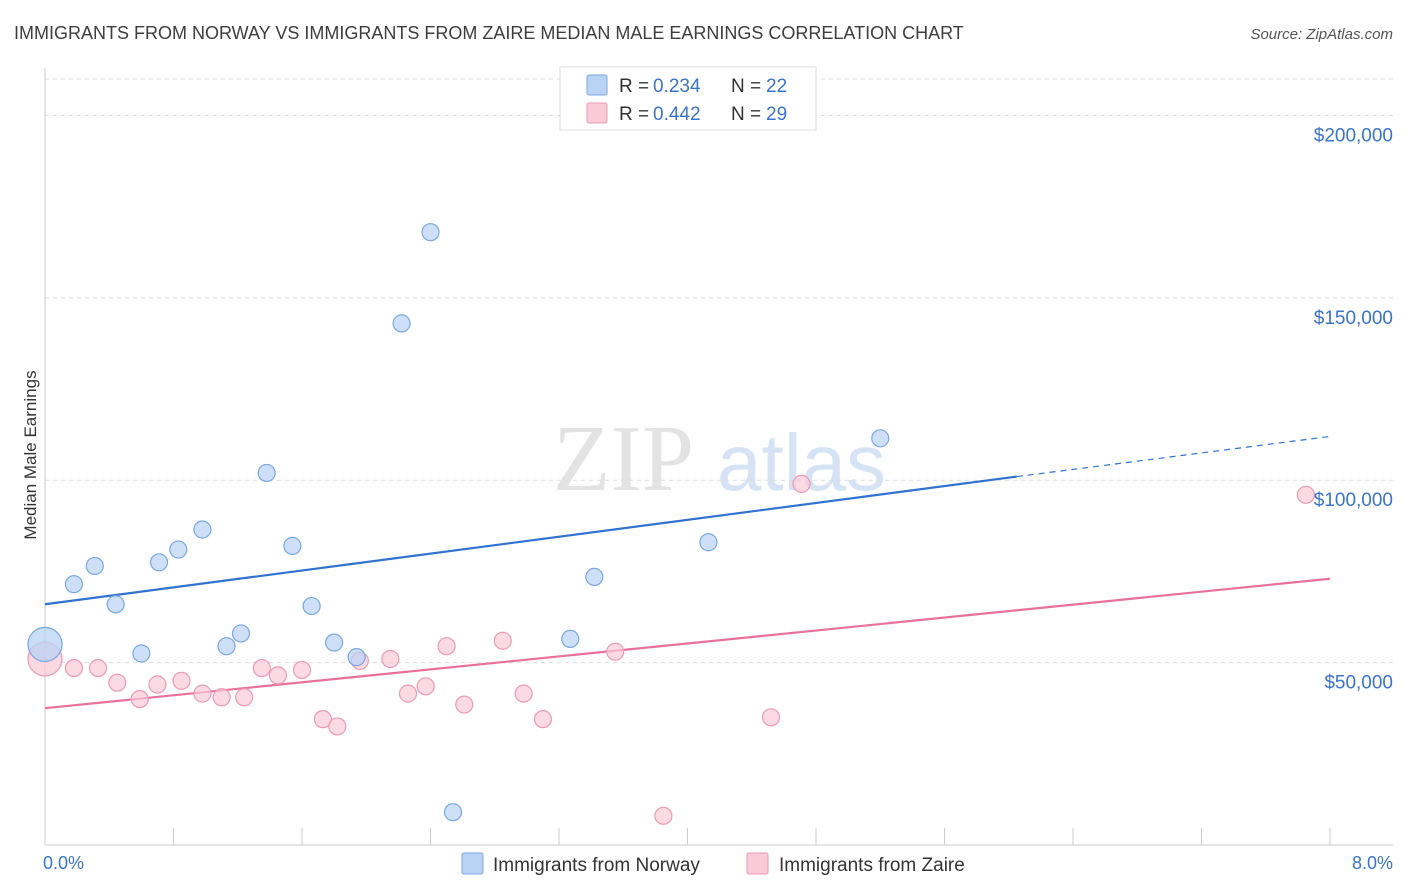 This screenshot has width=1406, height=892. I want to click on legend-r-label-norway: R =, so click(634, 86).